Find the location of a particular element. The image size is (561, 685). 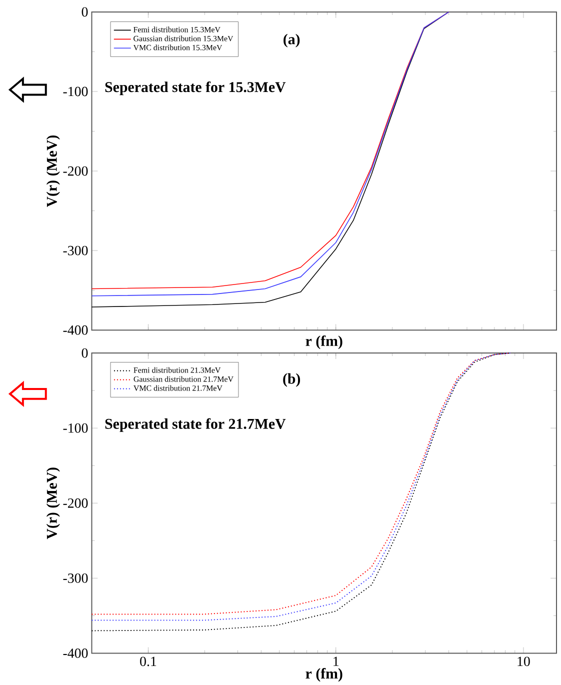

x-tick-label: 0.1 is located at coordinates (148, 661).